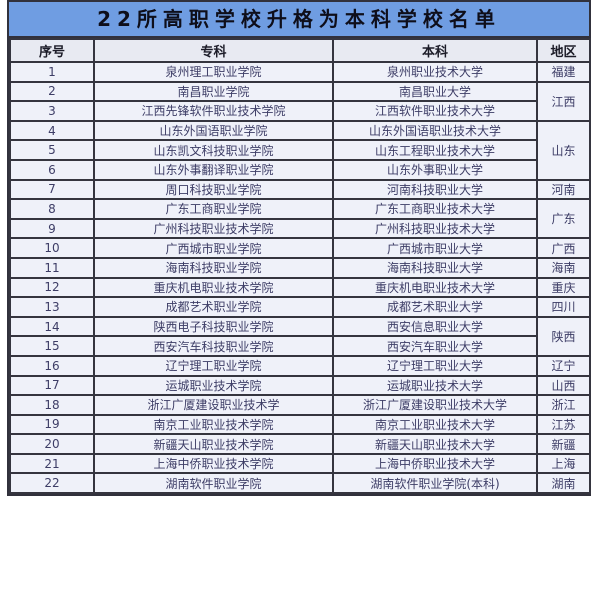  What do you see at coordinates (435, 365) in the screenshot?
I see `undergraduate-university-cell: 辽宁理工职业大学` at bounding box center [435, 365].